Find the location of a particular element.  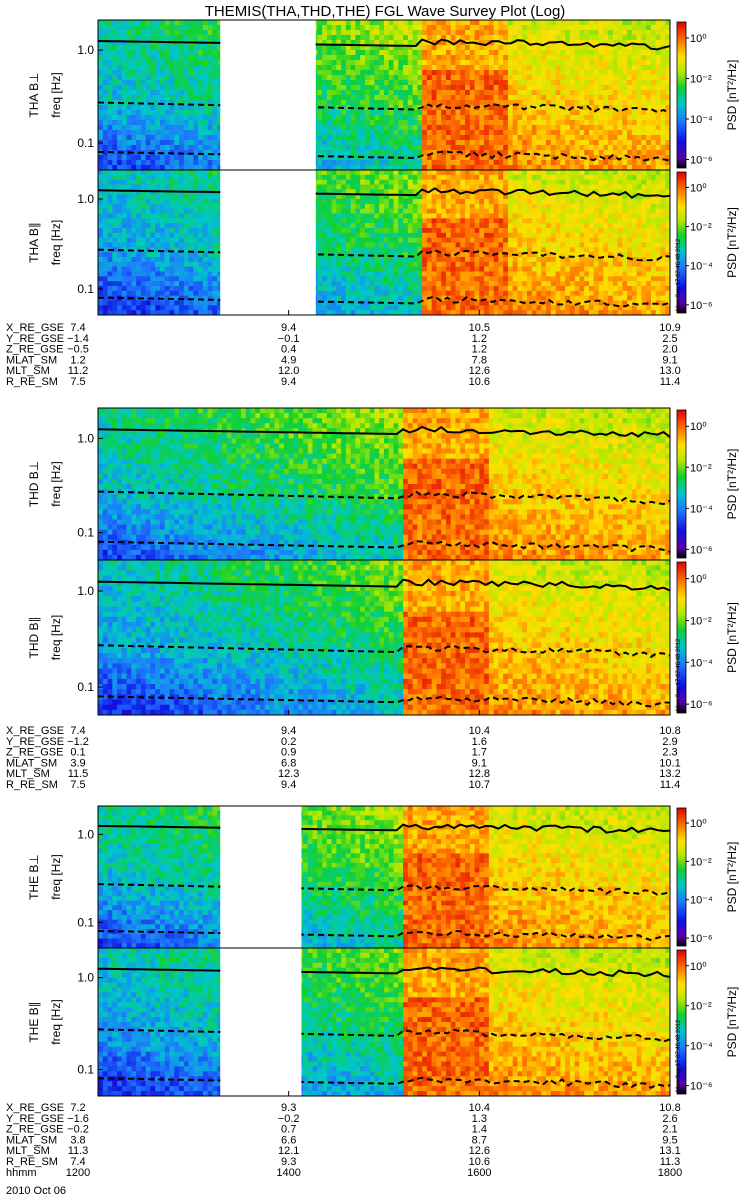

ephemeris-value: −1.2 is located at coordinates (78, 742).